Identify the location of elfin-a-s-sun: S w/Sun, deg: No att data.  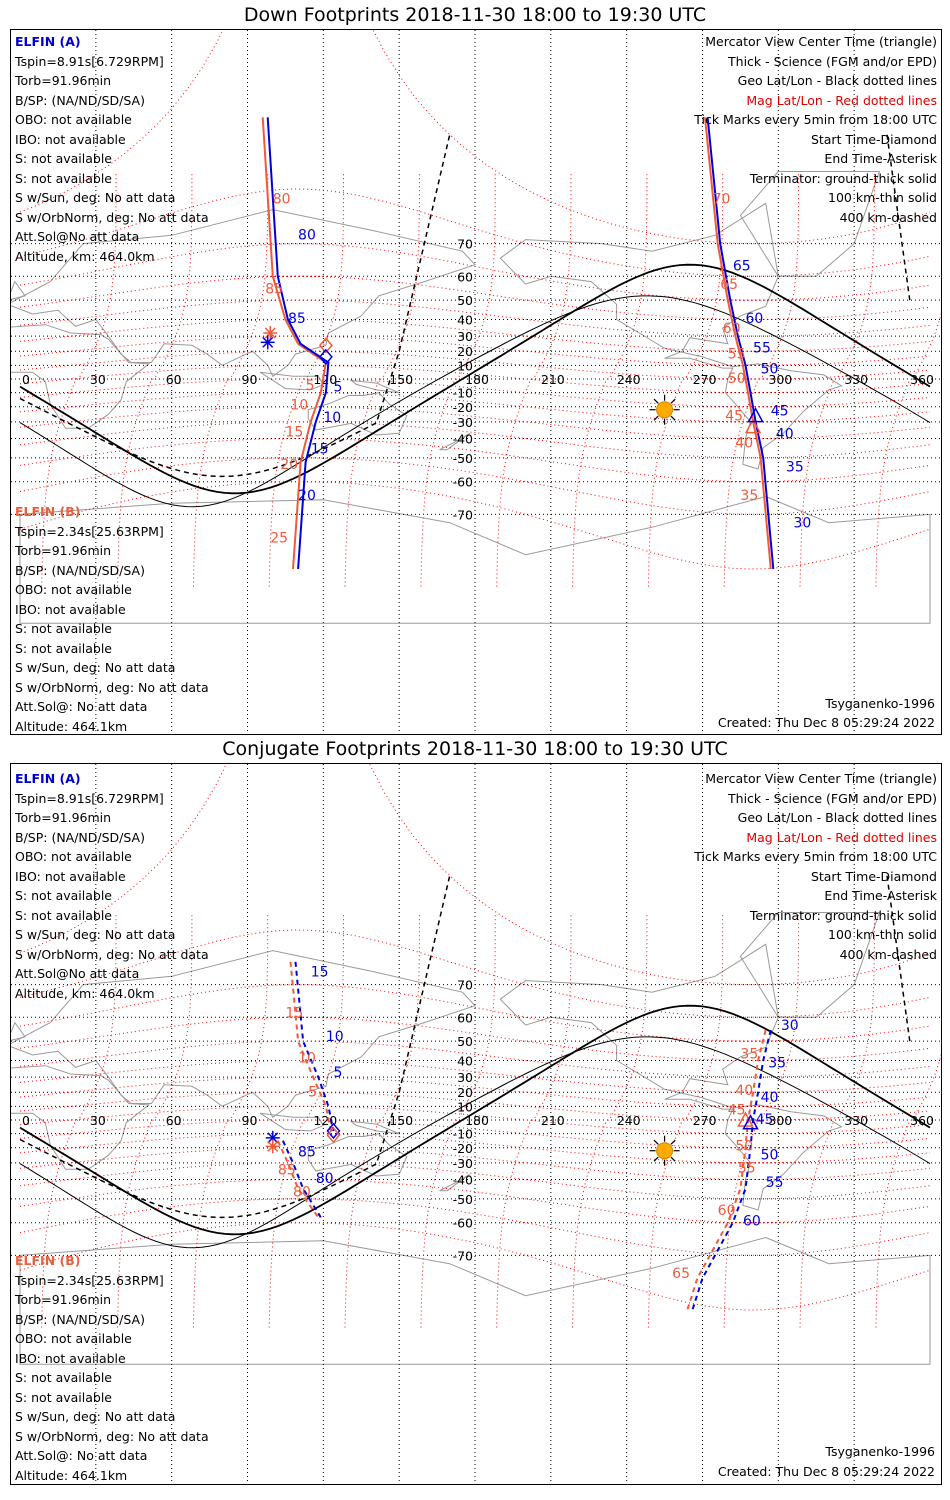
(95, 934).